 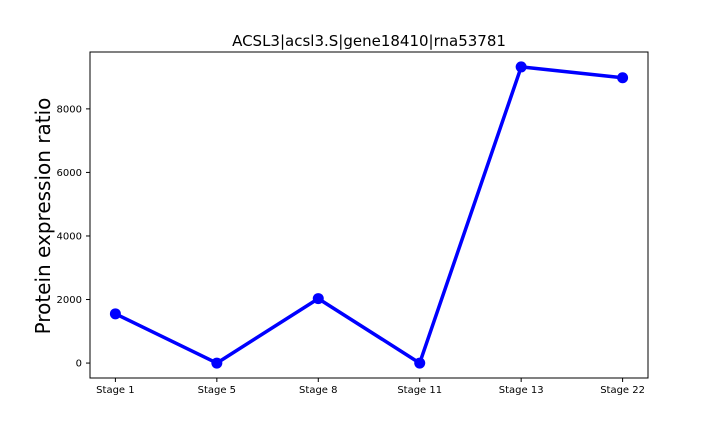 What do you see at coordinates (69, 236) in the screenshot?
I see `y-tick-label: 4000` at bounding box center [69, 236].